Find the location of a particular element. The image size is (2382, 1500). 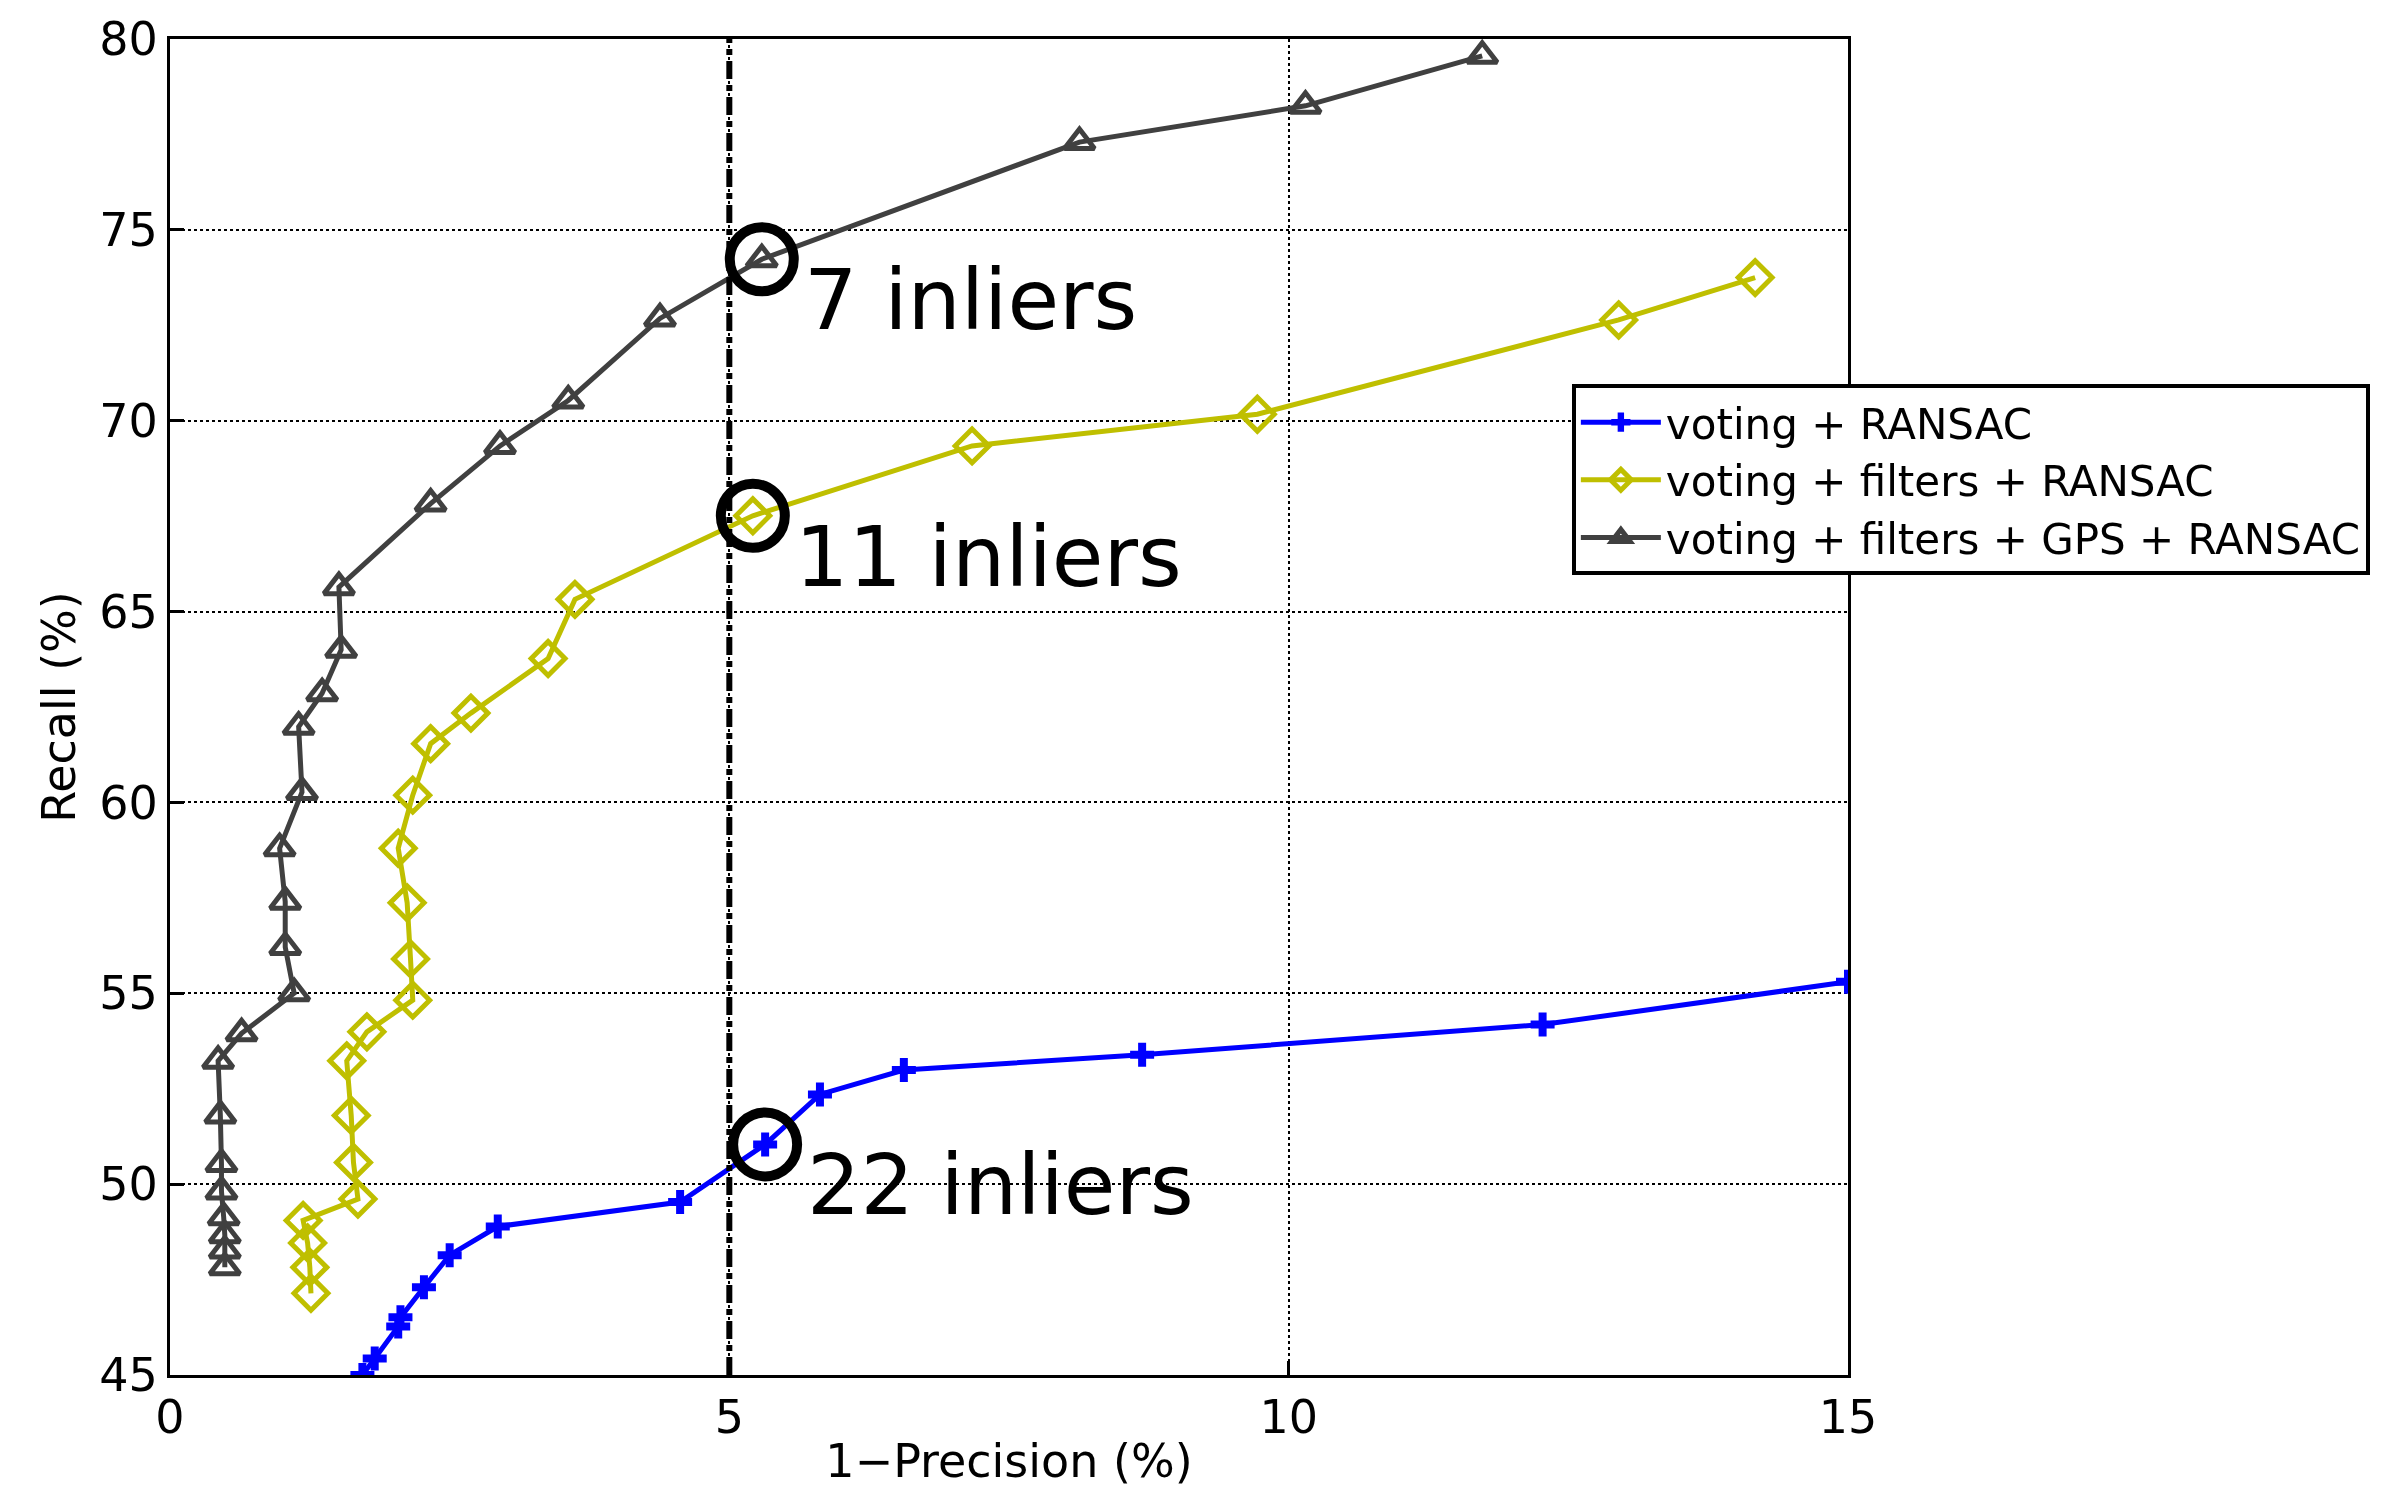

annotation: 22 inliers is located at coordinates (1000, 1185).